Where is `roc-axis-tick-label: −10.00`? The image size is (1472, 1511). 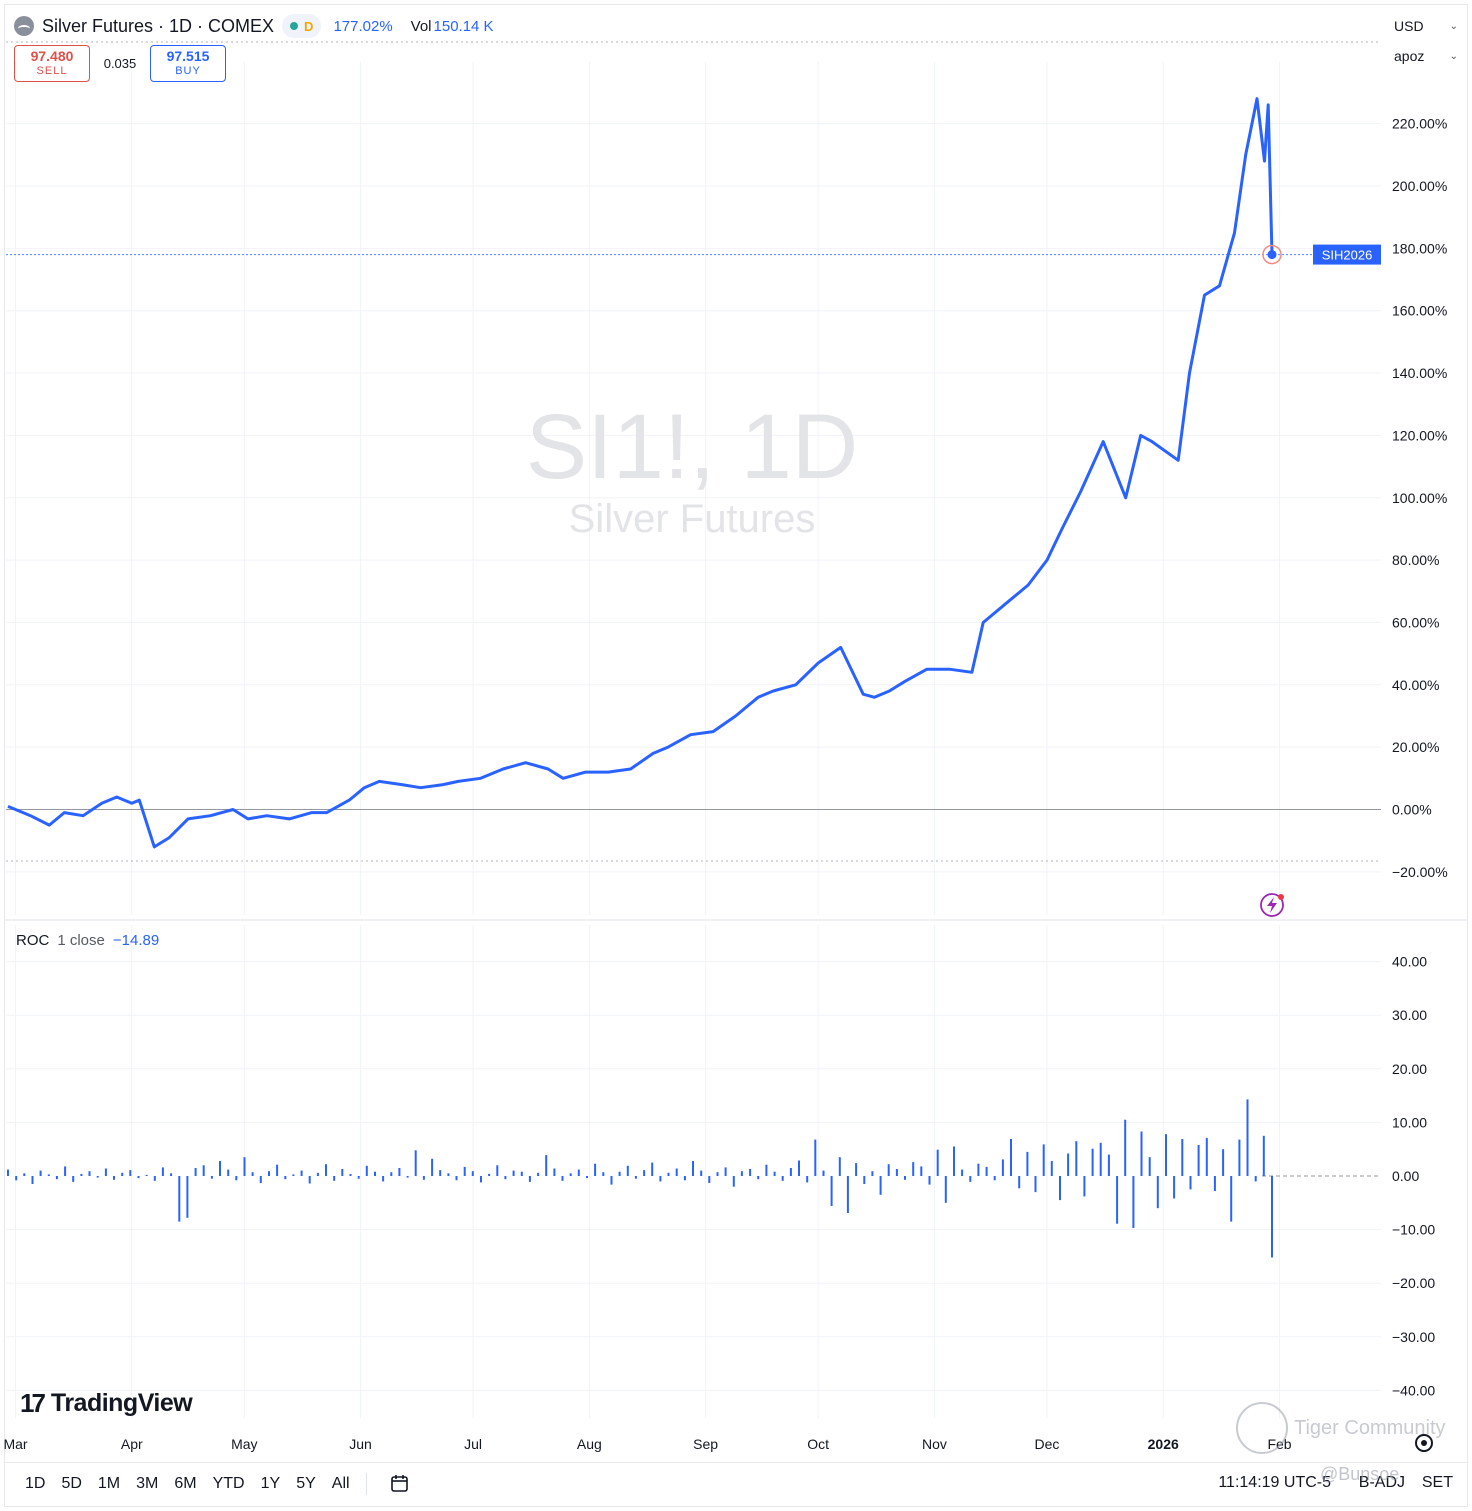
roc-axis-tick-label: −10.00 is located at coordinates (1413, 1230).